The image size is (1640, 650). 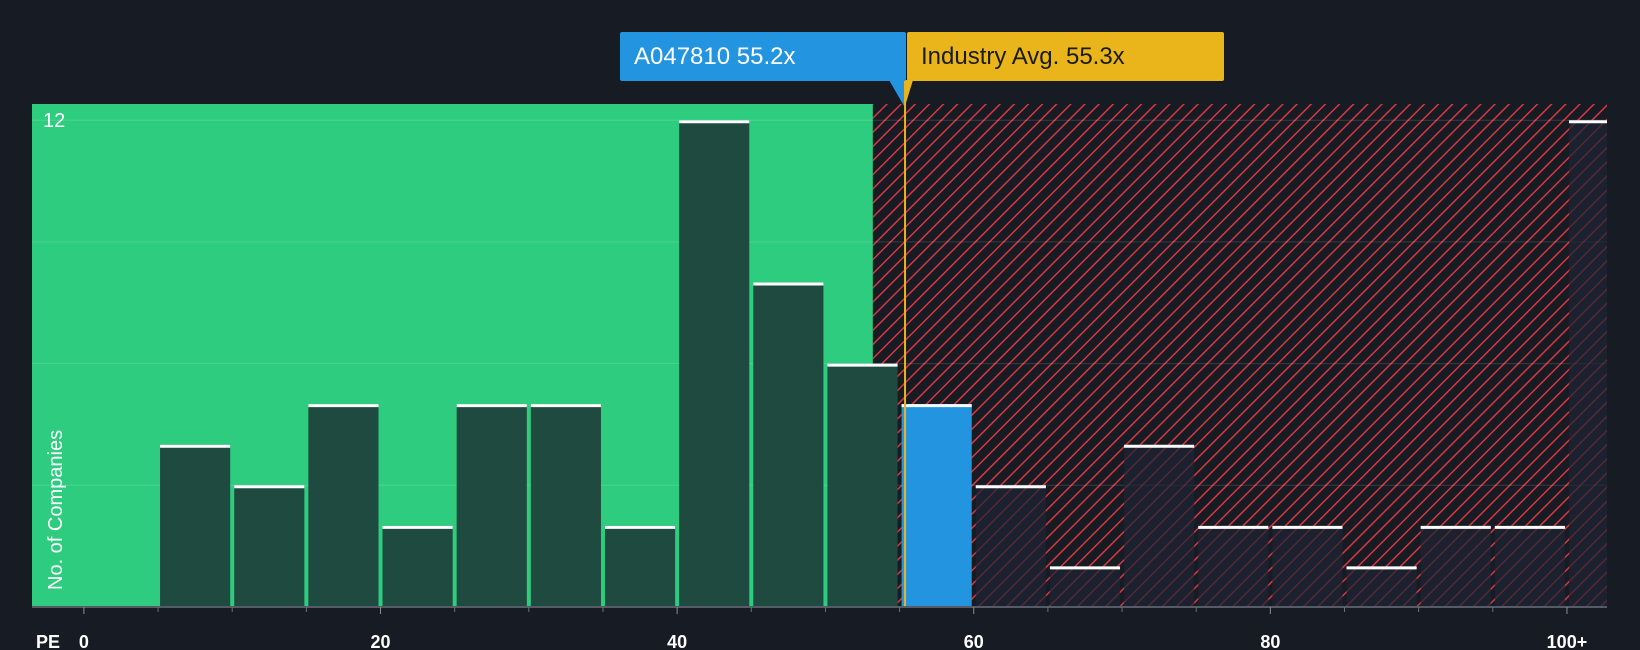 I want to click on industry-avg-text: Industry Avg. 55.3x, so click(x=1023, y=56).